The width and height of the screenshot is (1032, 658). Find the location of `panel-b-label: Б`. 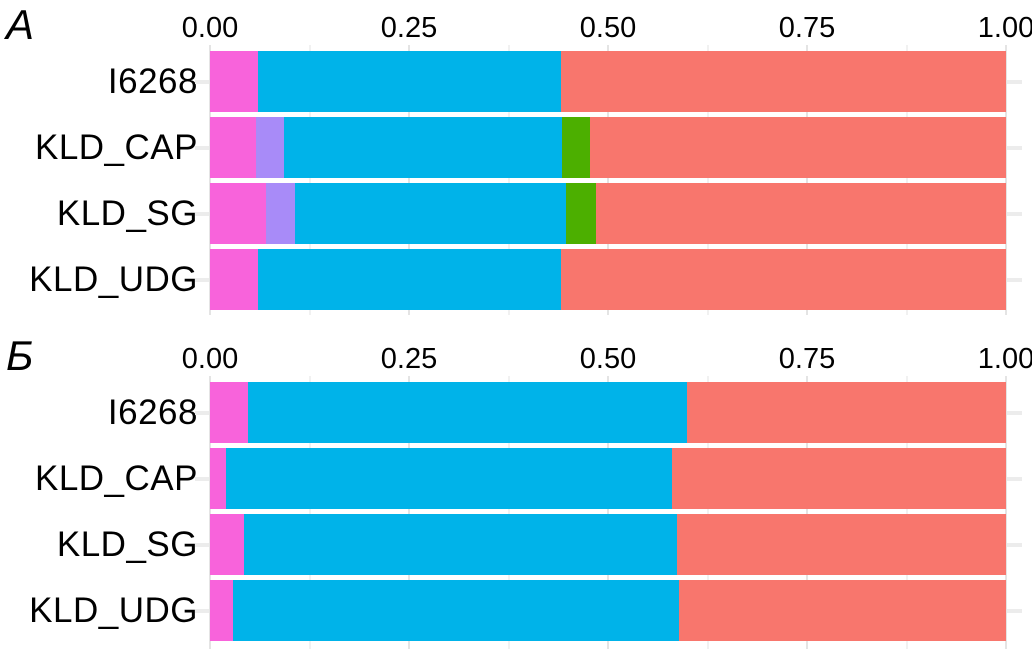

panel-b-label: Б is located at coordinates (20, 355).